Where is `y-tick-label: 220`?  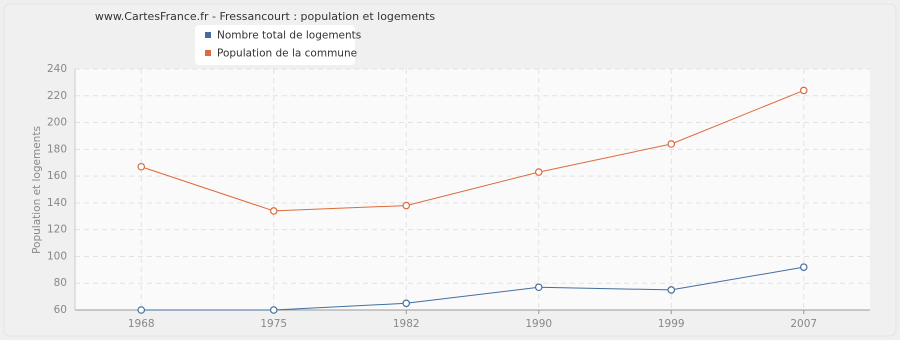
y-tick-label: 220 is located at coordinates (57, 96).